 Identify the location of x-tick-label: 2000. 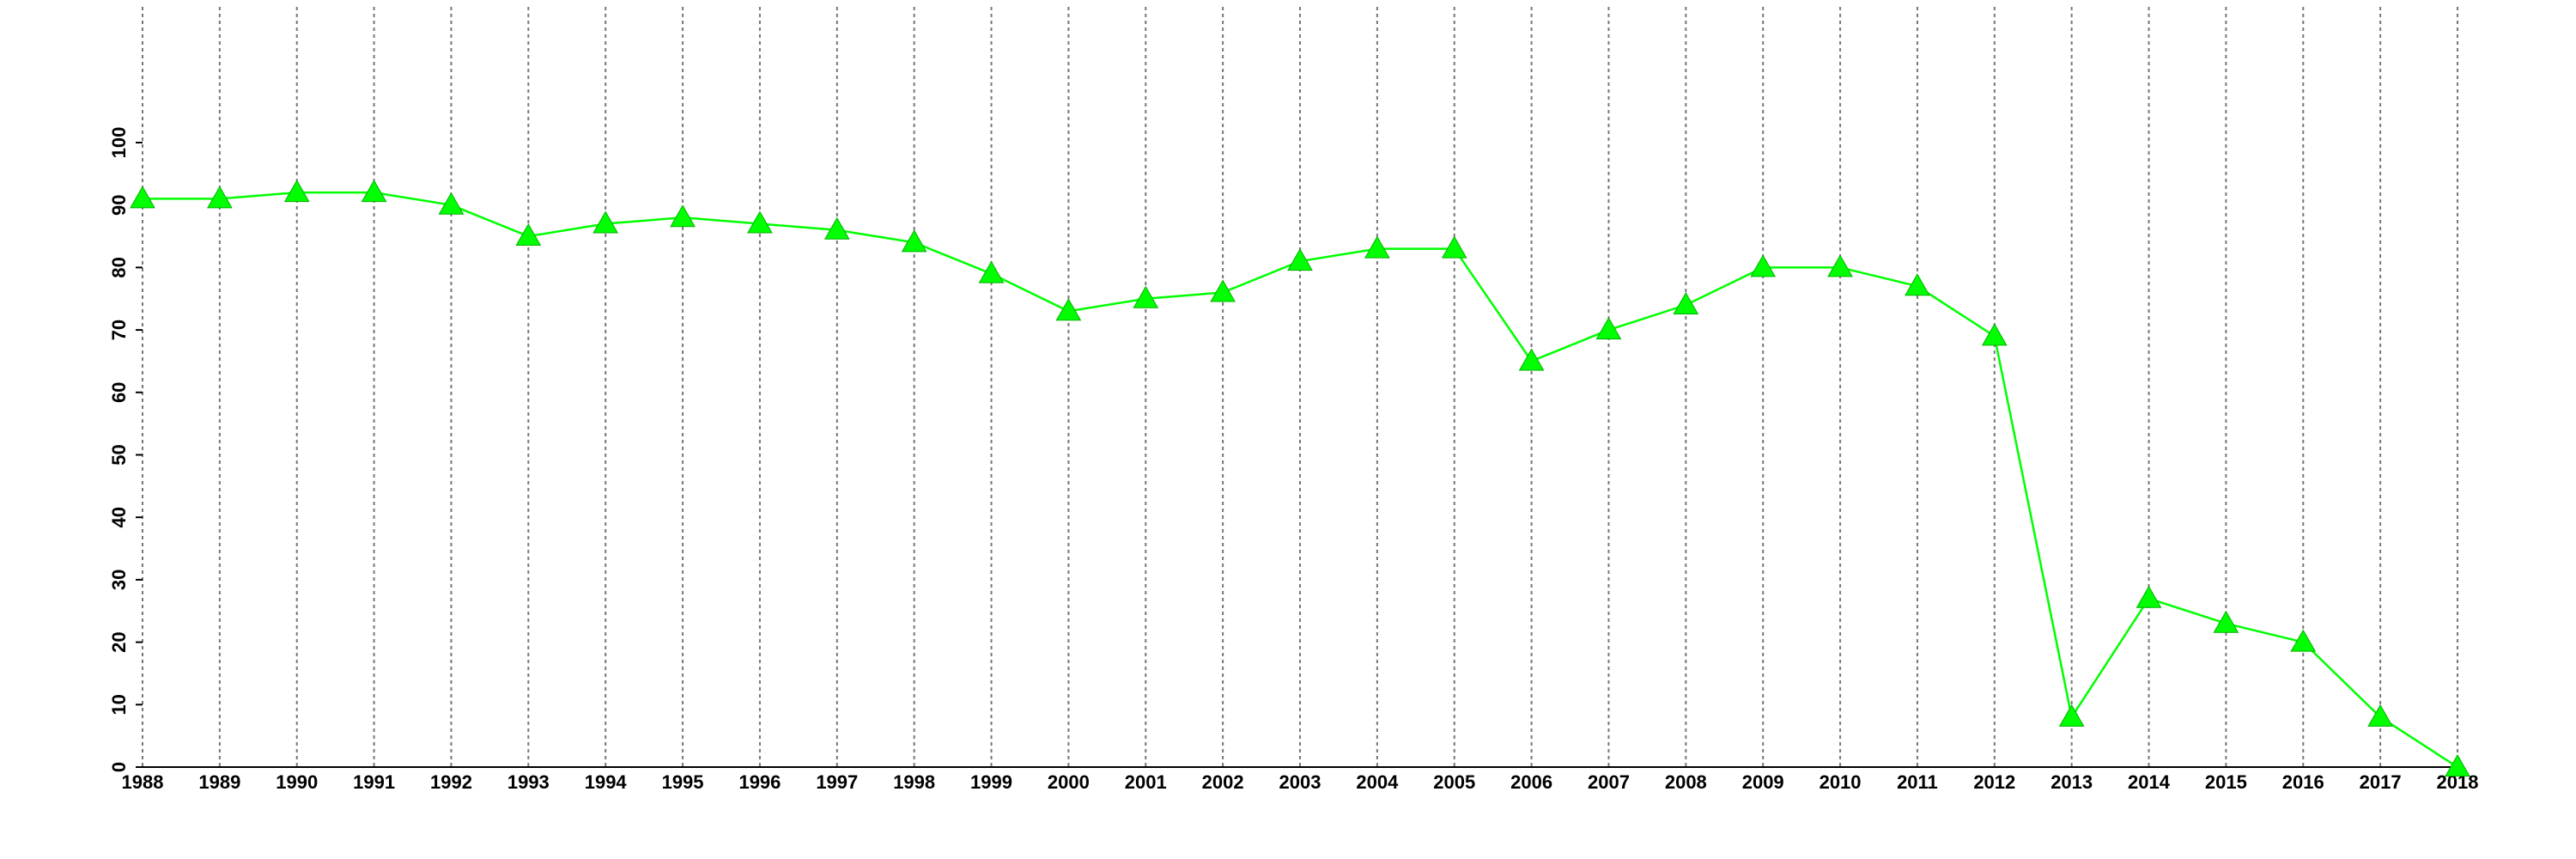
(1069, 782).